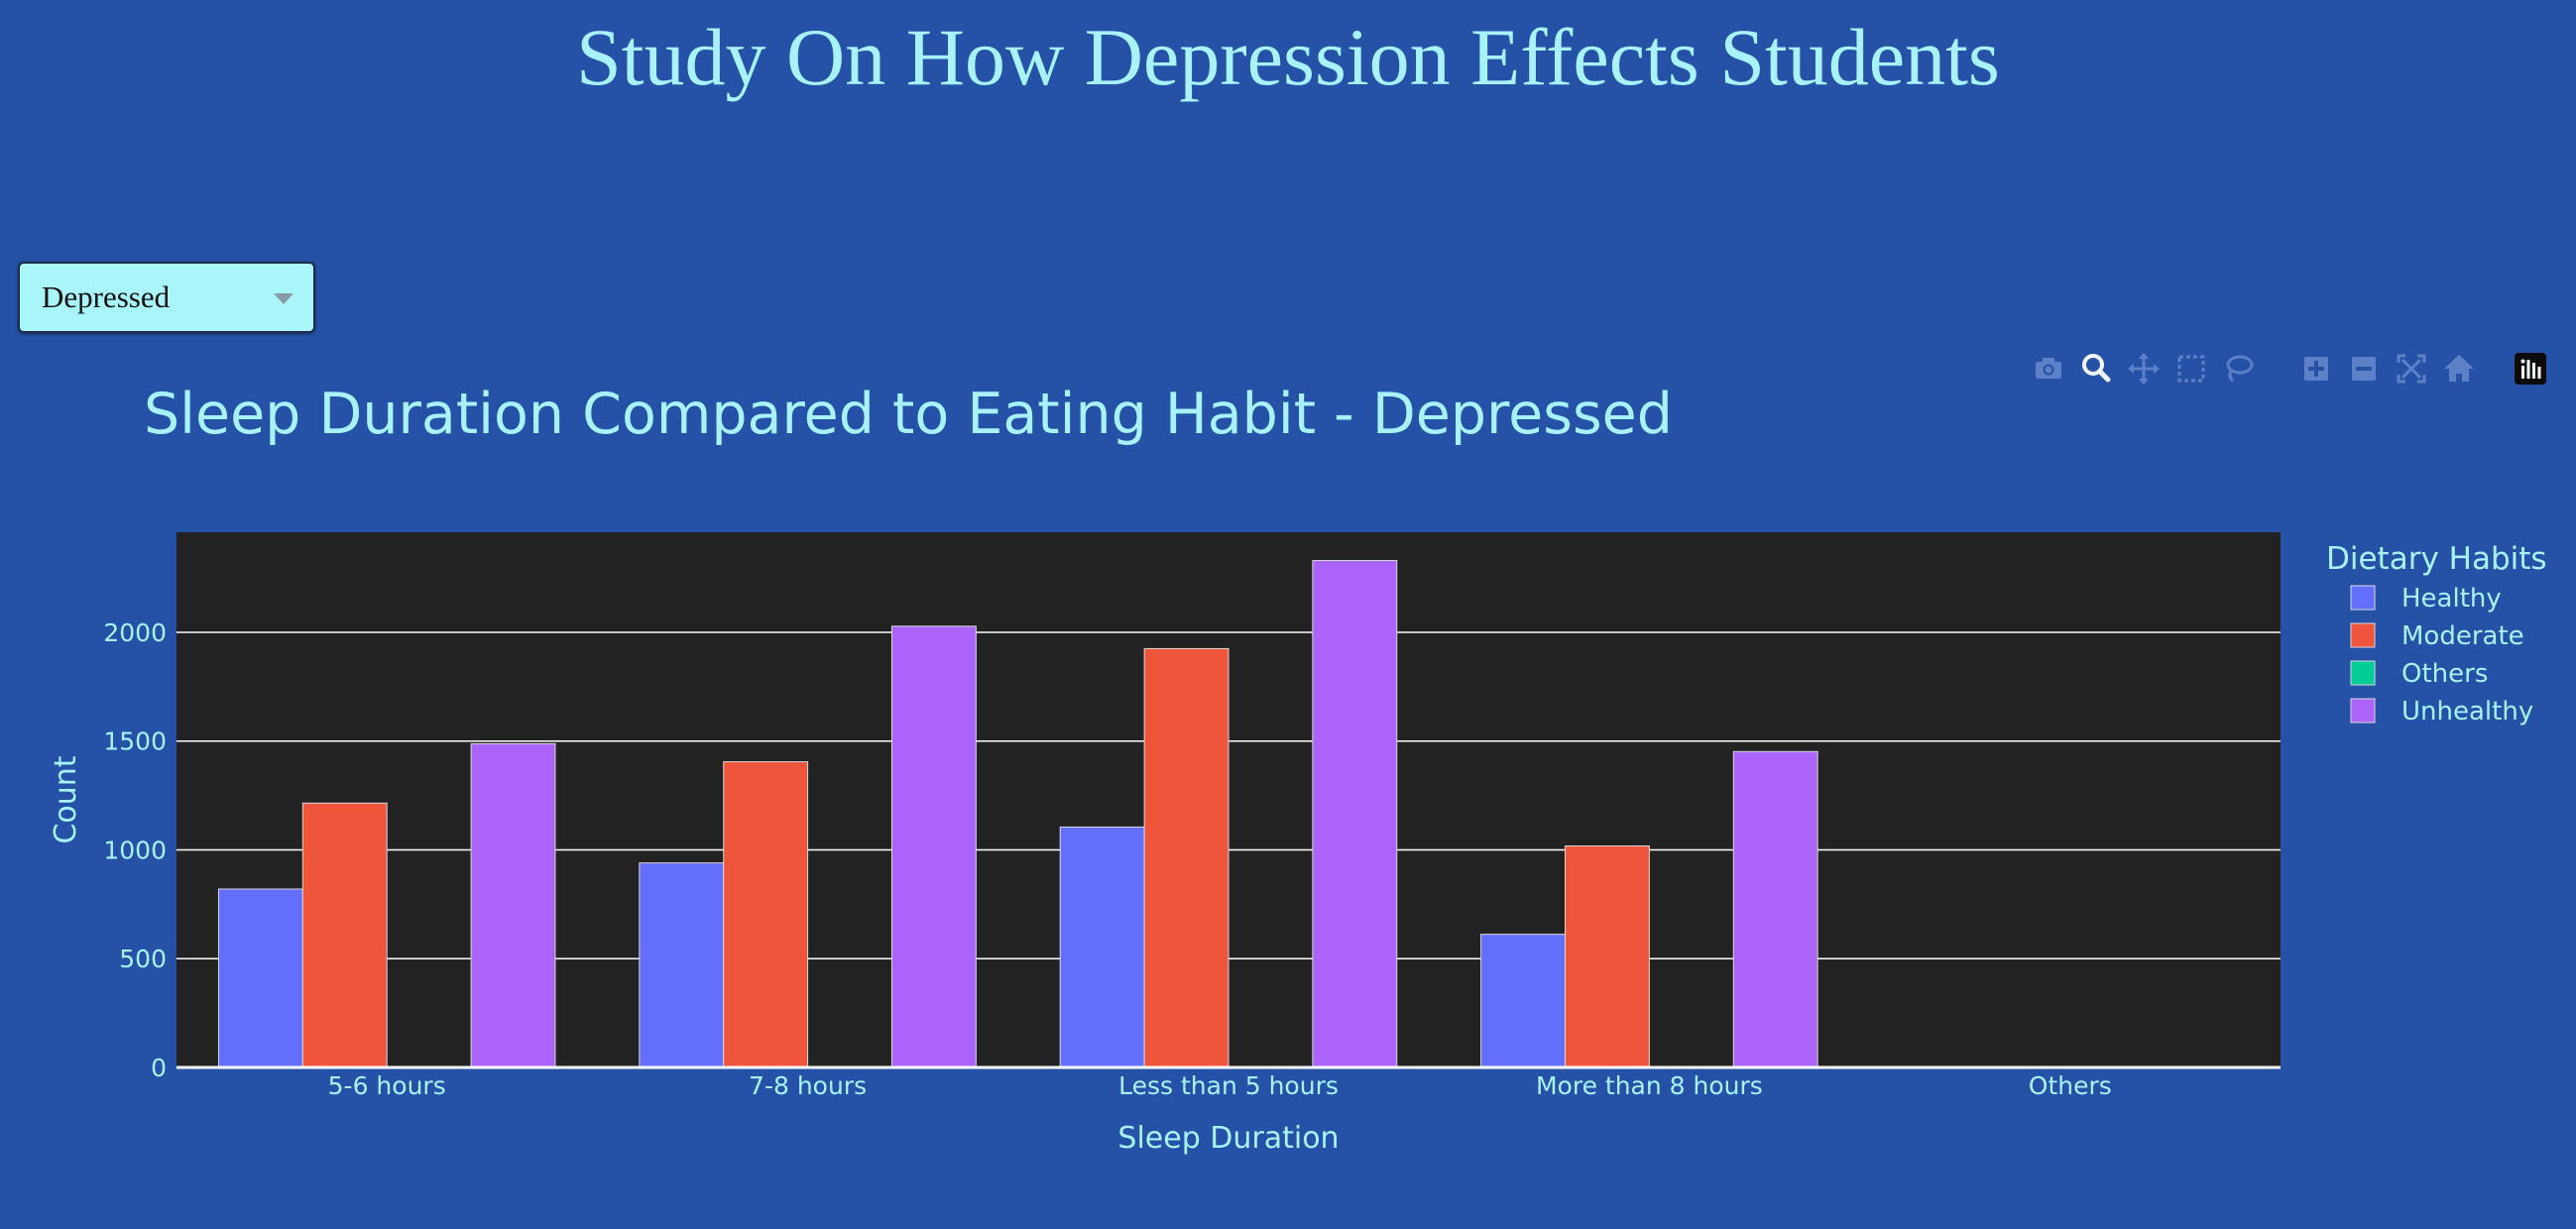 This screenshot has width=2576, height=1229. I want to click on zoom-out-icon, so click(2364, 369).